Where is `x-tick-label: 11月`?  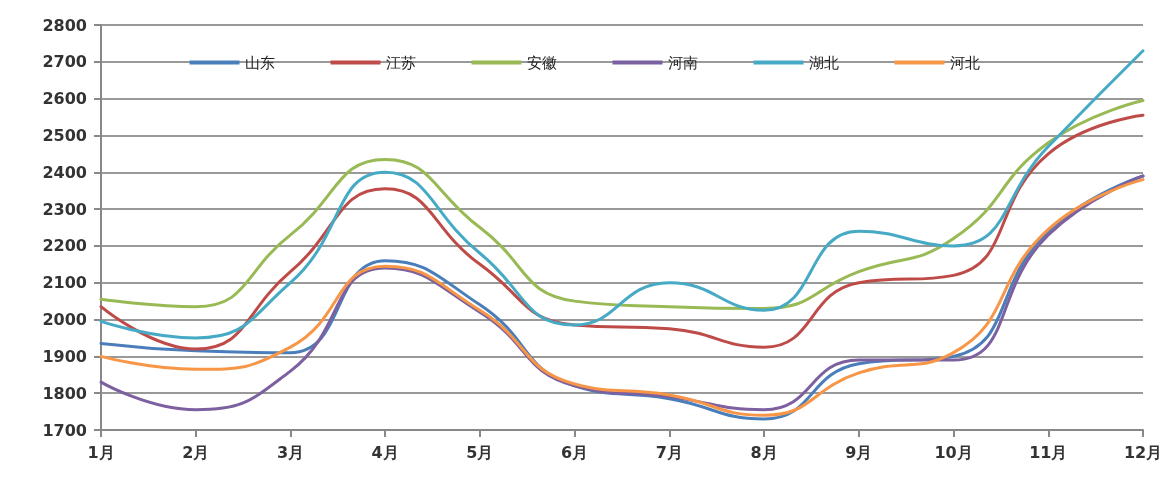
x-tick-label: 11月 is located at coordinates (1048, 452).